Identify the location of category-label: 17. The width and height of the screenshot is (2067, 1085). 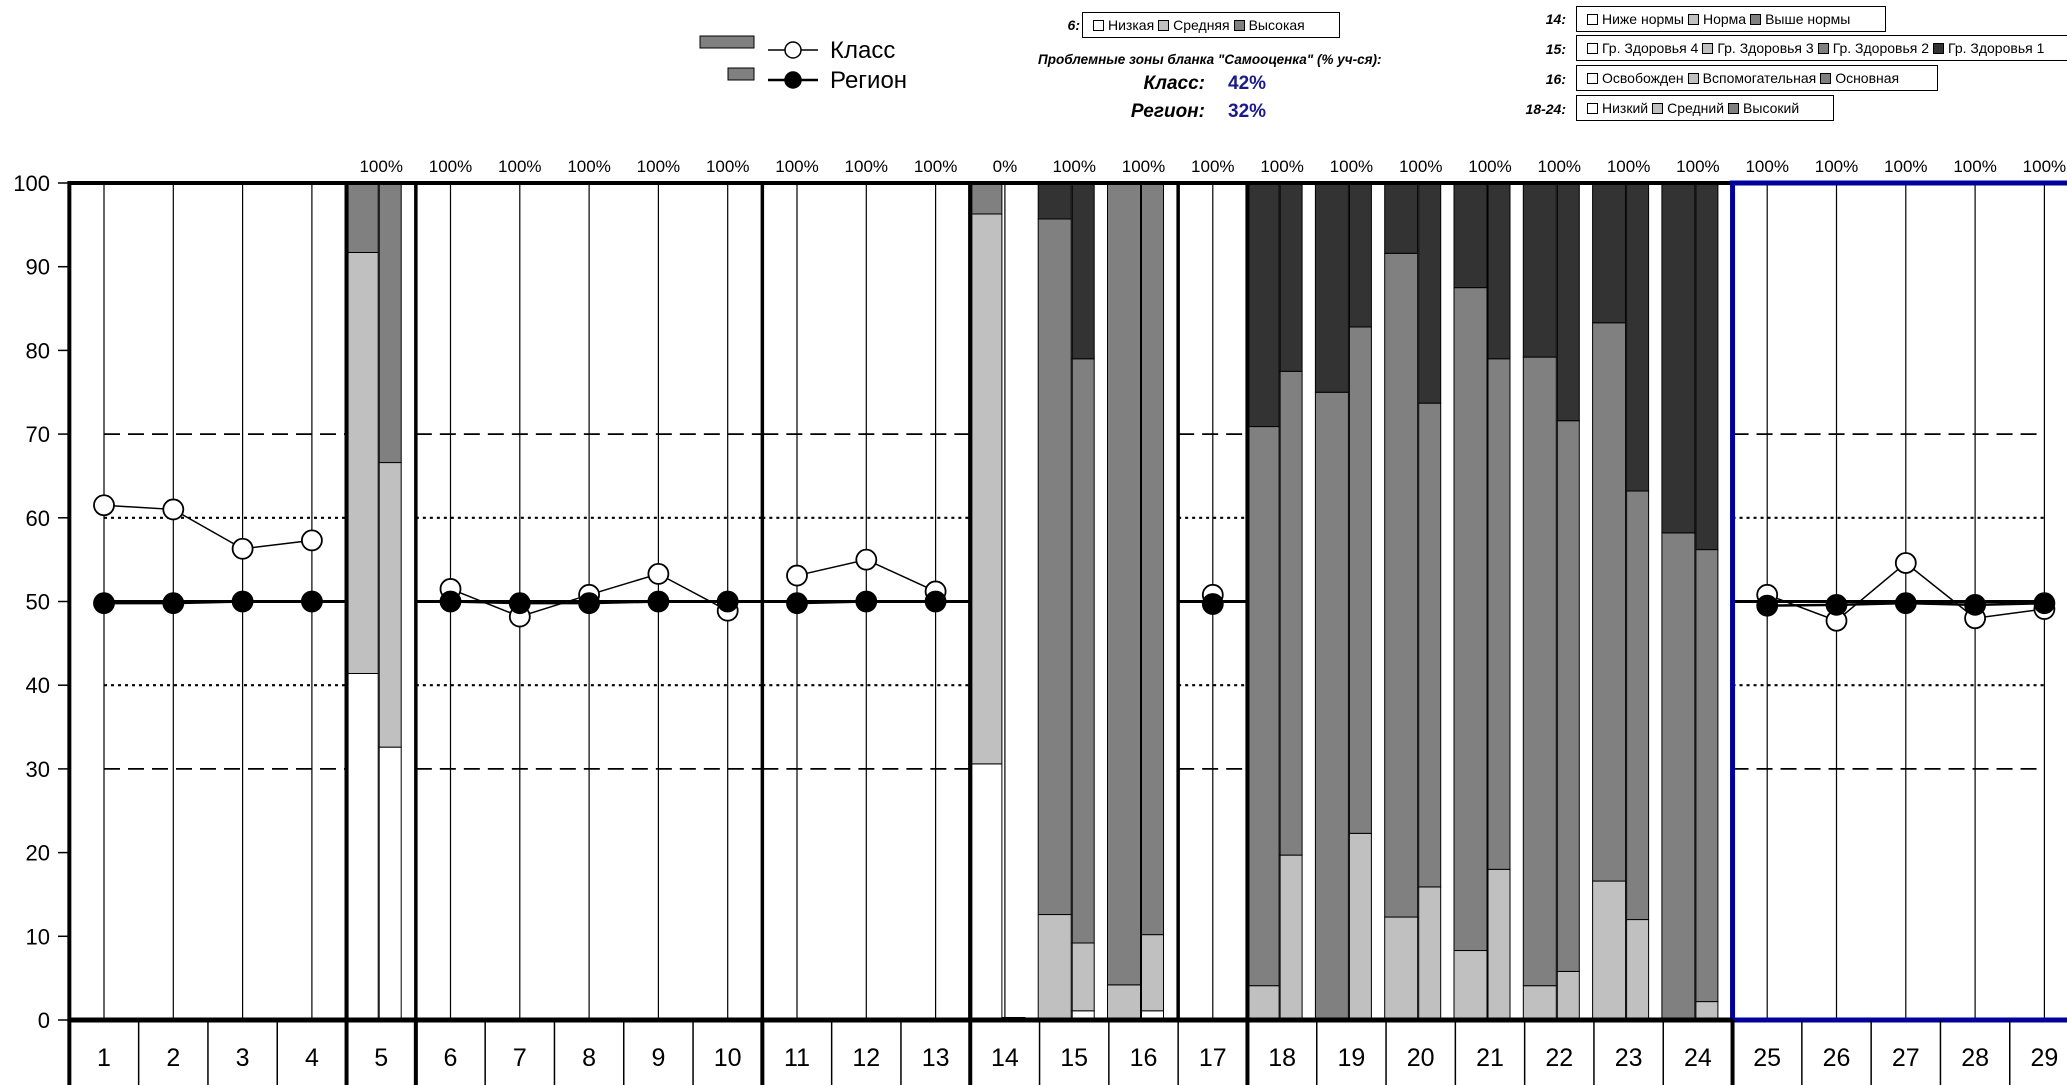
(1213, 1058).